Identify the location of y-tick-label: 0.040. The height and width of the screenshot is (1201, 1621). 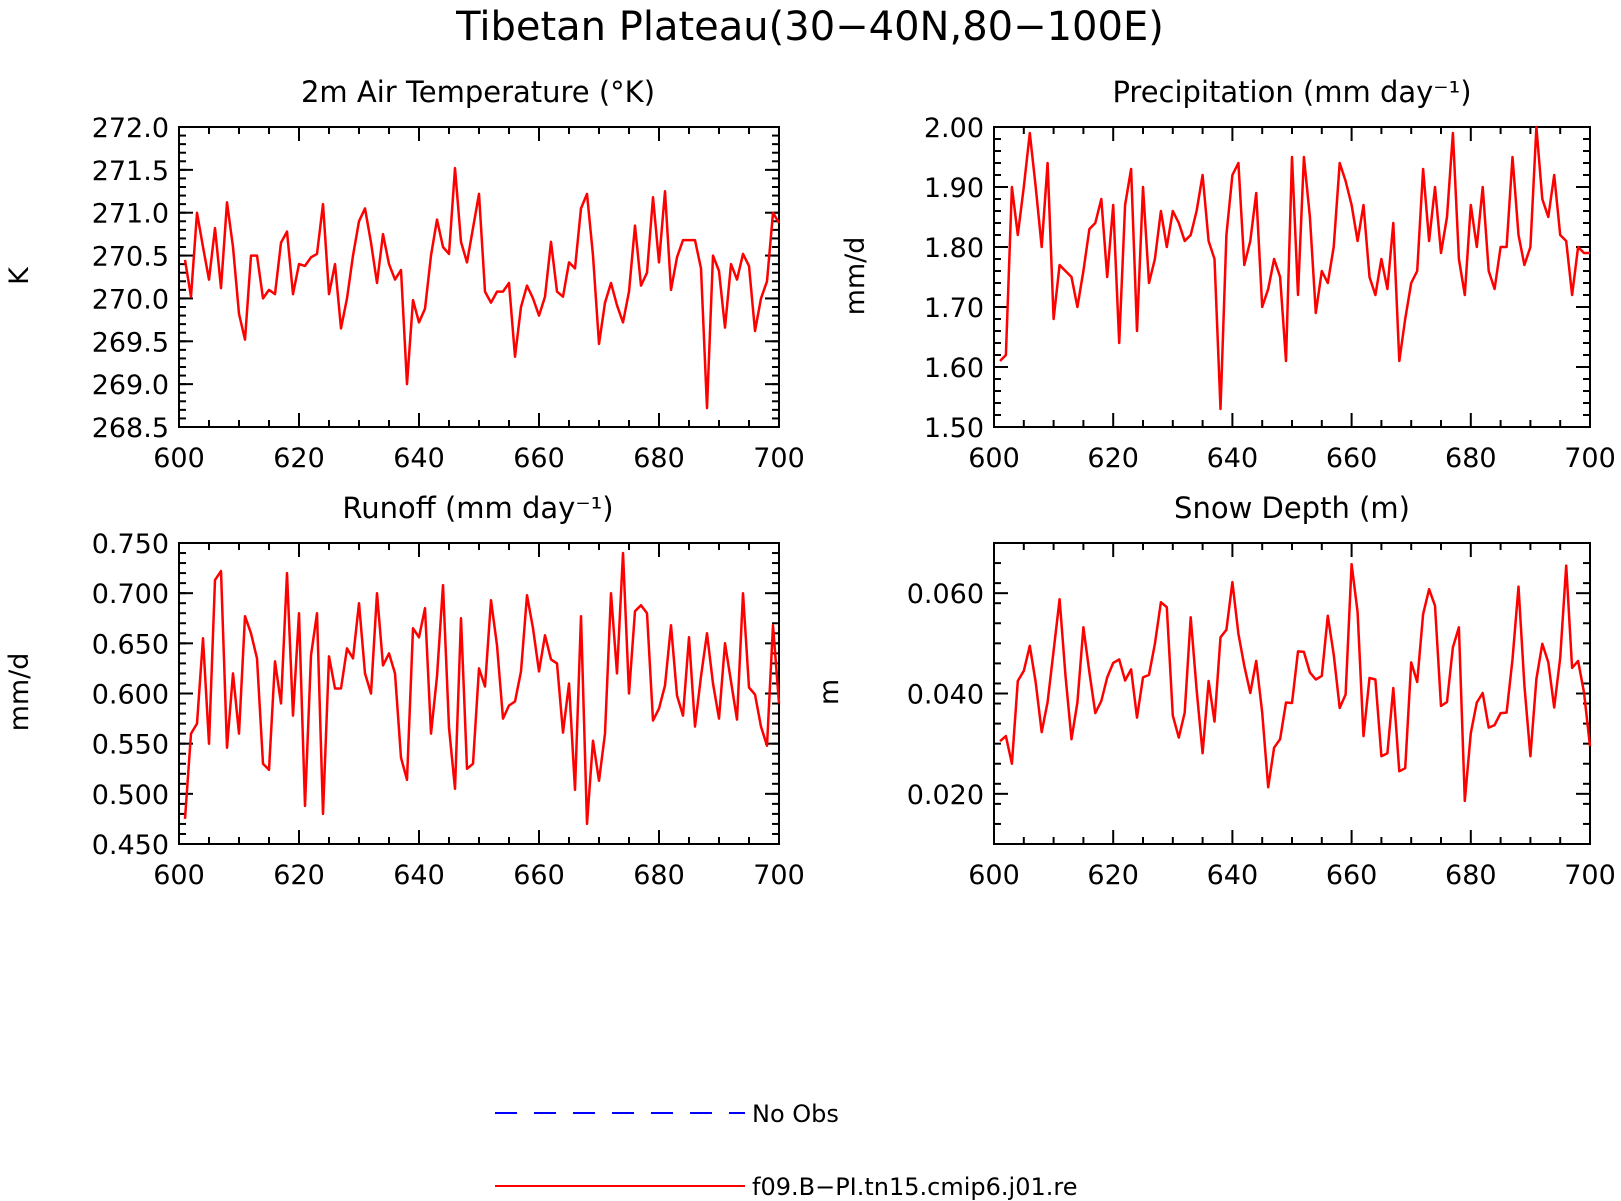
(945, 695).